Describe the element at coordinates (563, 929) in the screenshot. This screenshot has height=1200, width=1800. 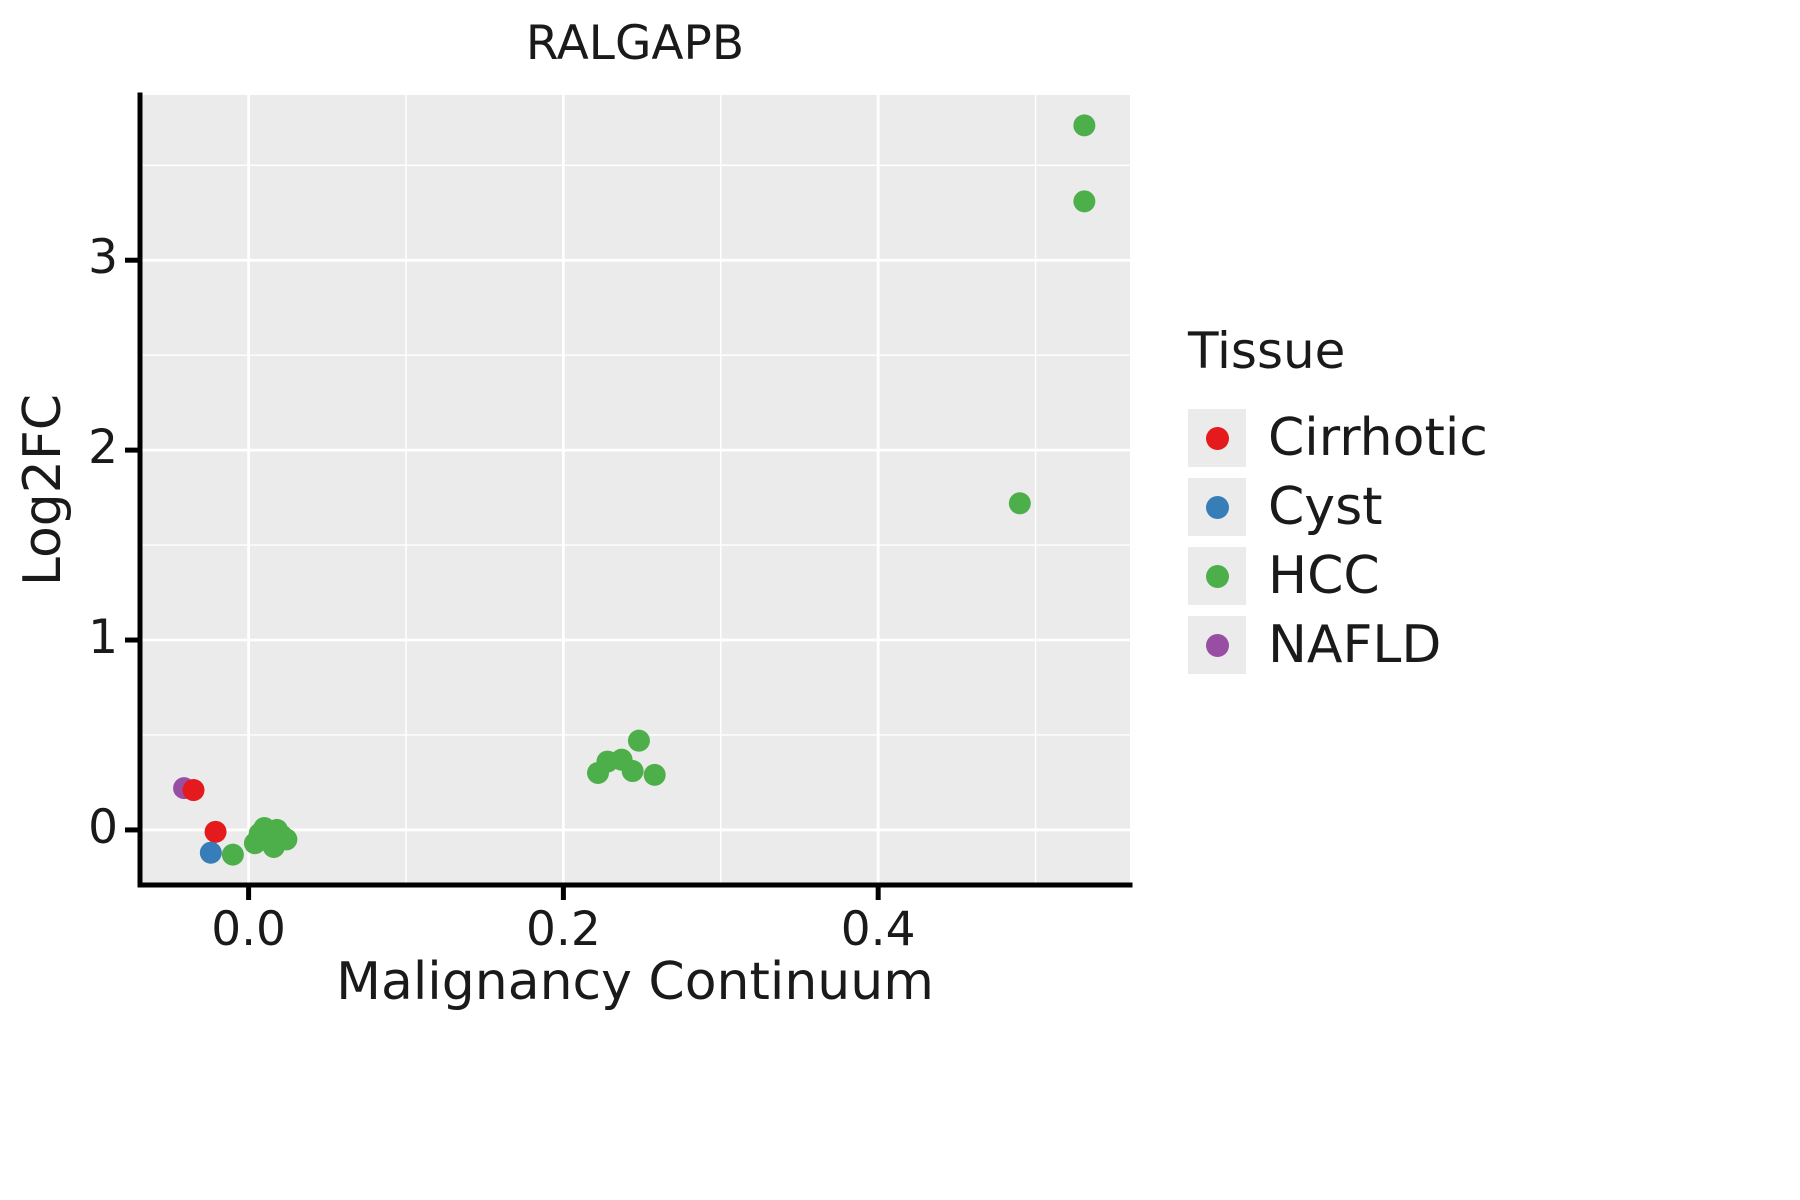
I see `x-tick-label: 0.2` at that location.